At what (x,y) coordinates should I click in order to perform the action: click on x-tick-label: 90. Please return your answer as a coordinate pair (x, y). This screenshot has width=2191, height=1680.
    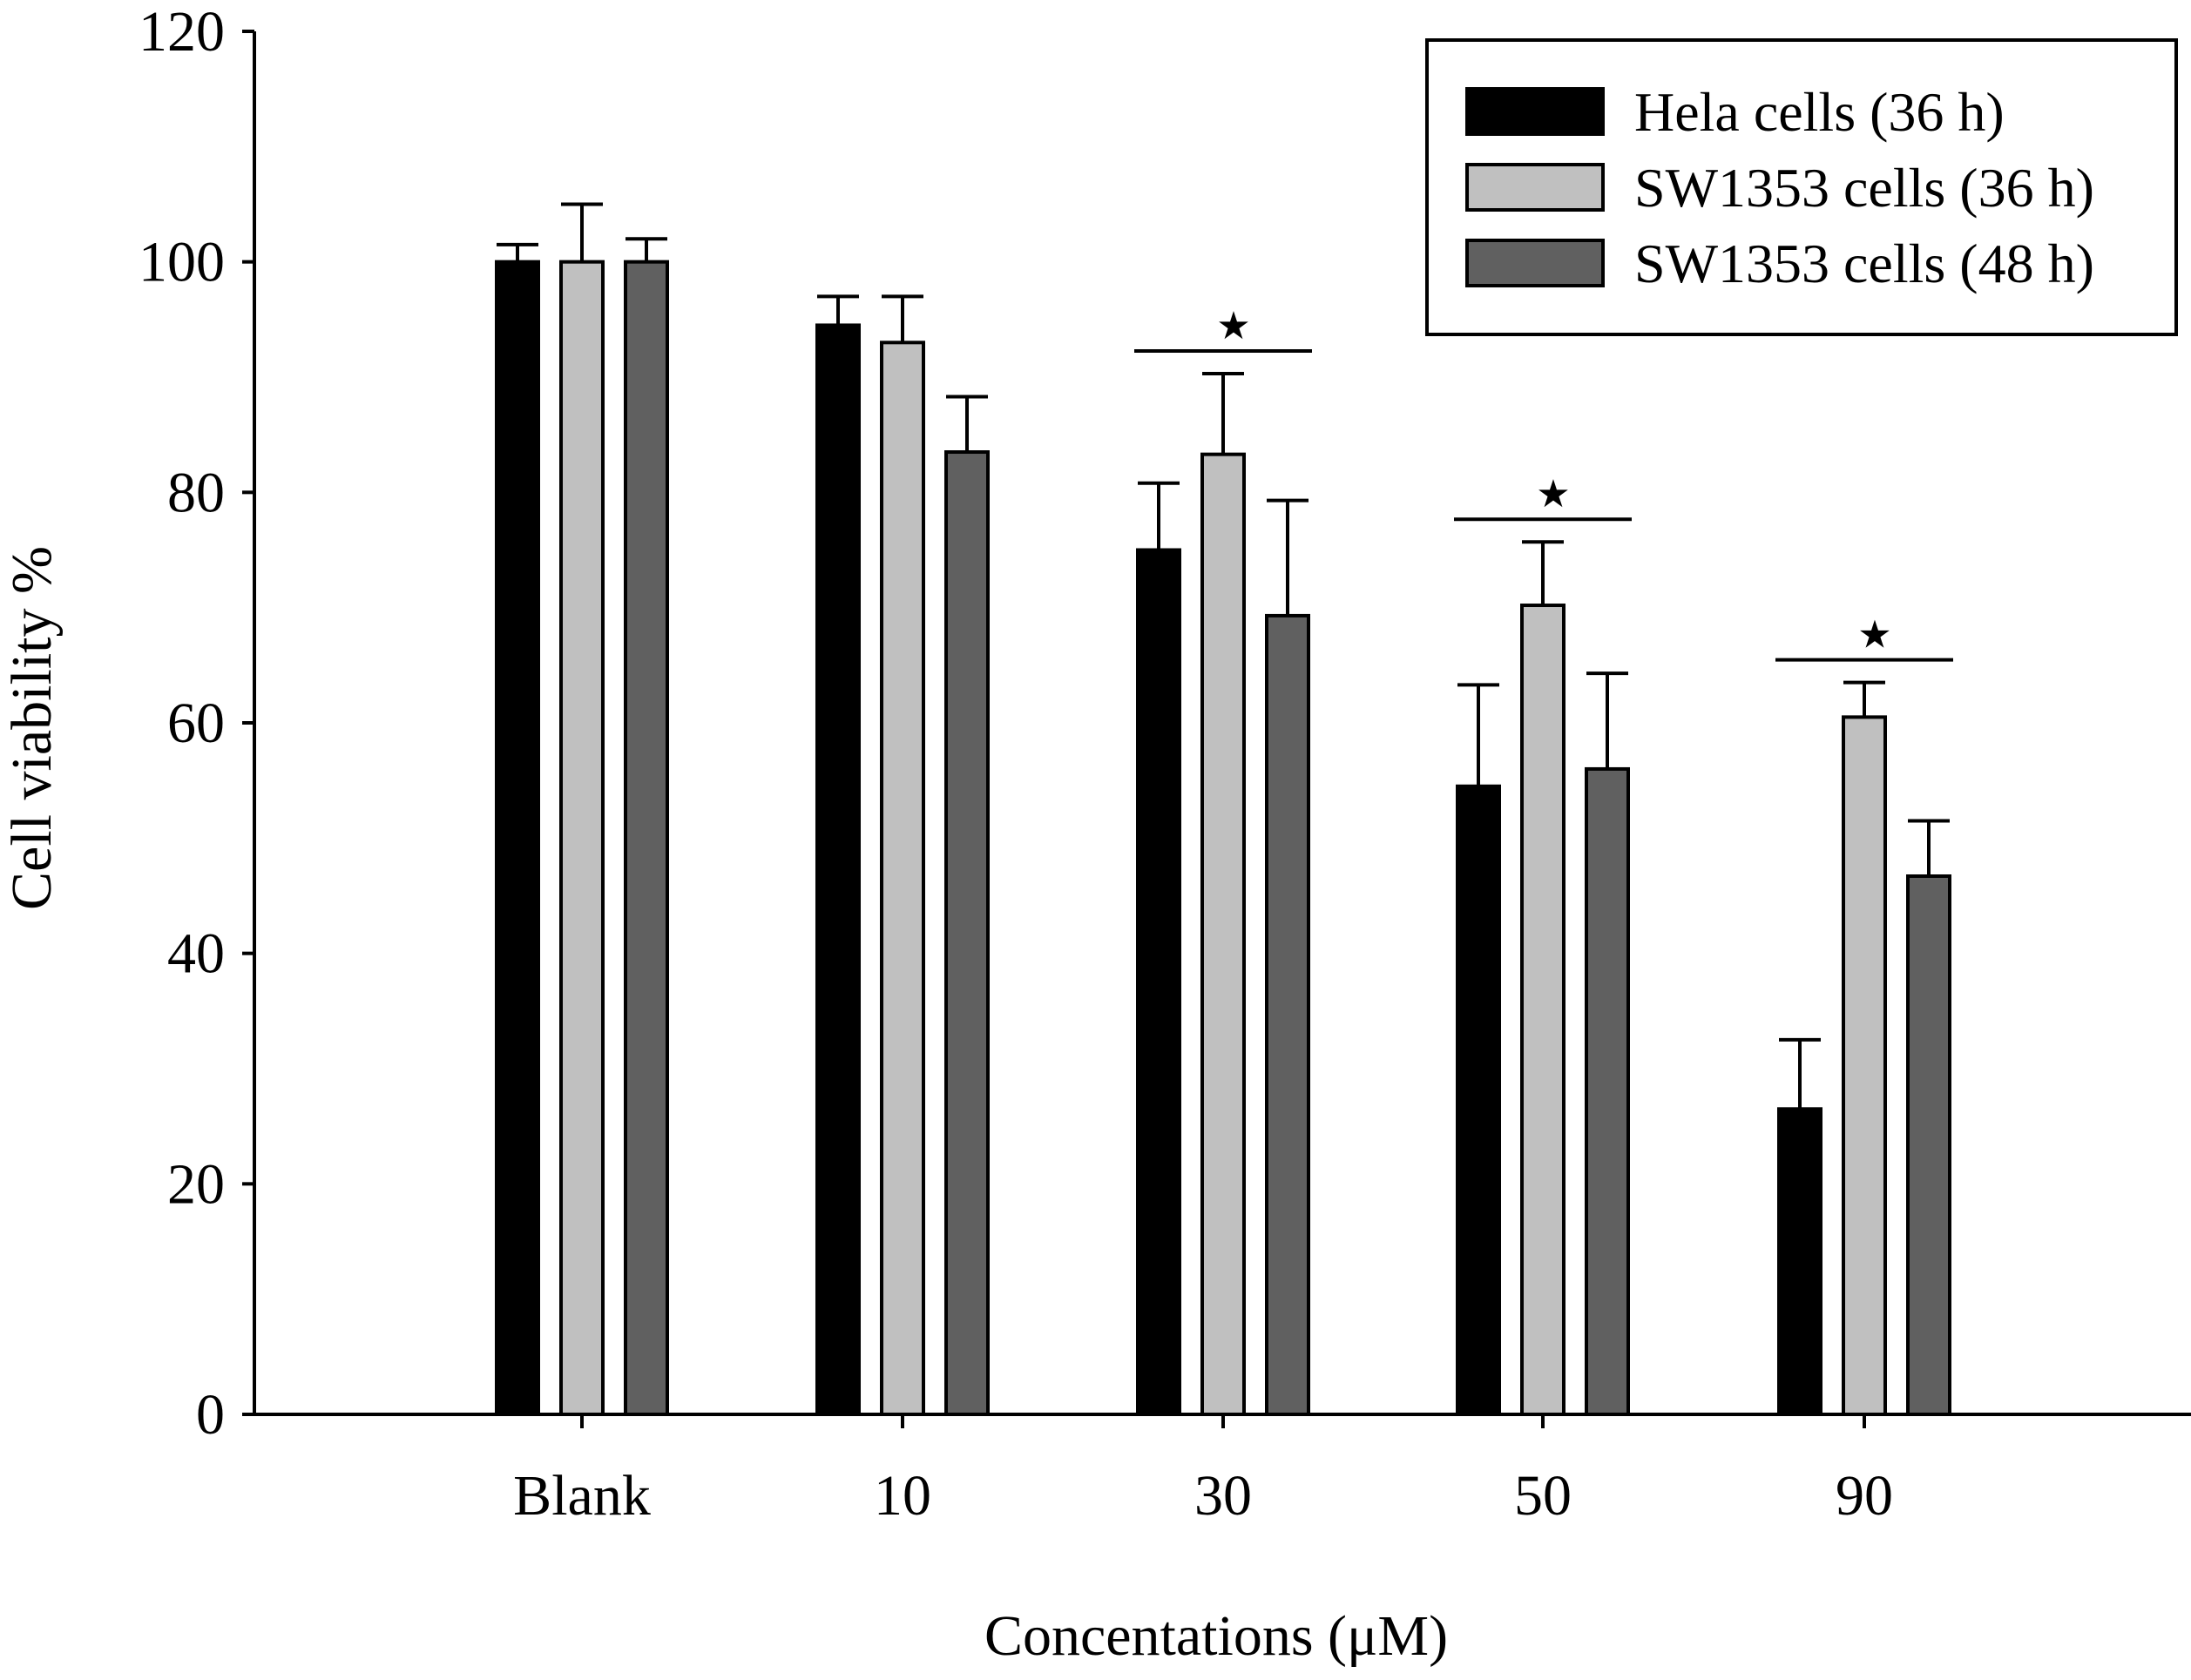
    Looking at the image, I should click on (1864, 1496).